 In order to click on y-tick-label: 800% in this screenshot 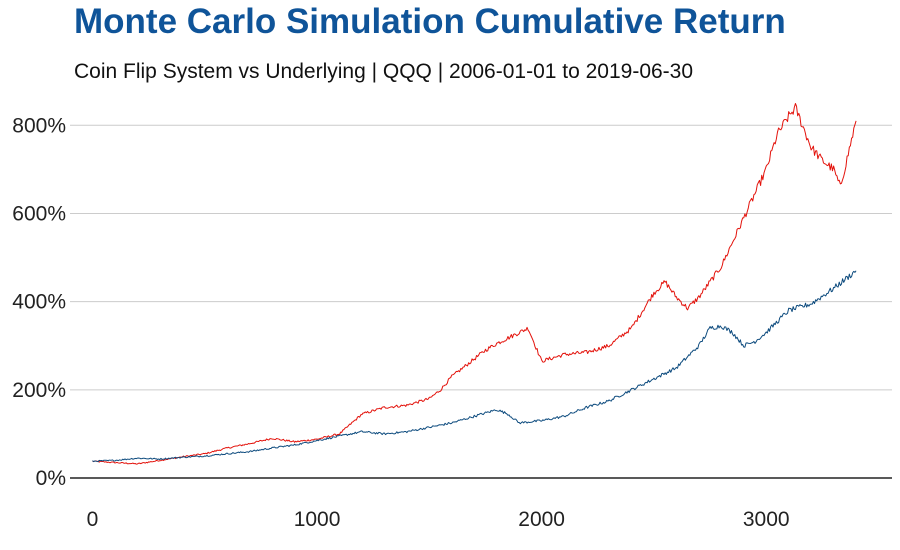, I will do `click(39, 125)`.